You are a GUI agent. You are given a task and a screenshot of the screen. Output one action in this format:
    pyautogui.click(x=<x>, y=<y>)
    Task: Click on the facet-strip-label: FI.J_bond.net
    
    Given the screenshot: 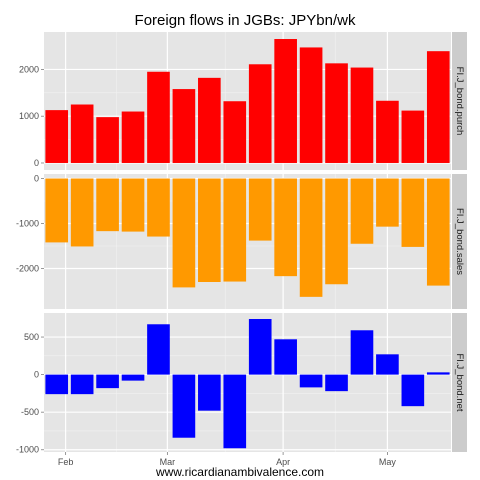 What is the action you would take?
    pyautogui.click(x=459, y=382)
    